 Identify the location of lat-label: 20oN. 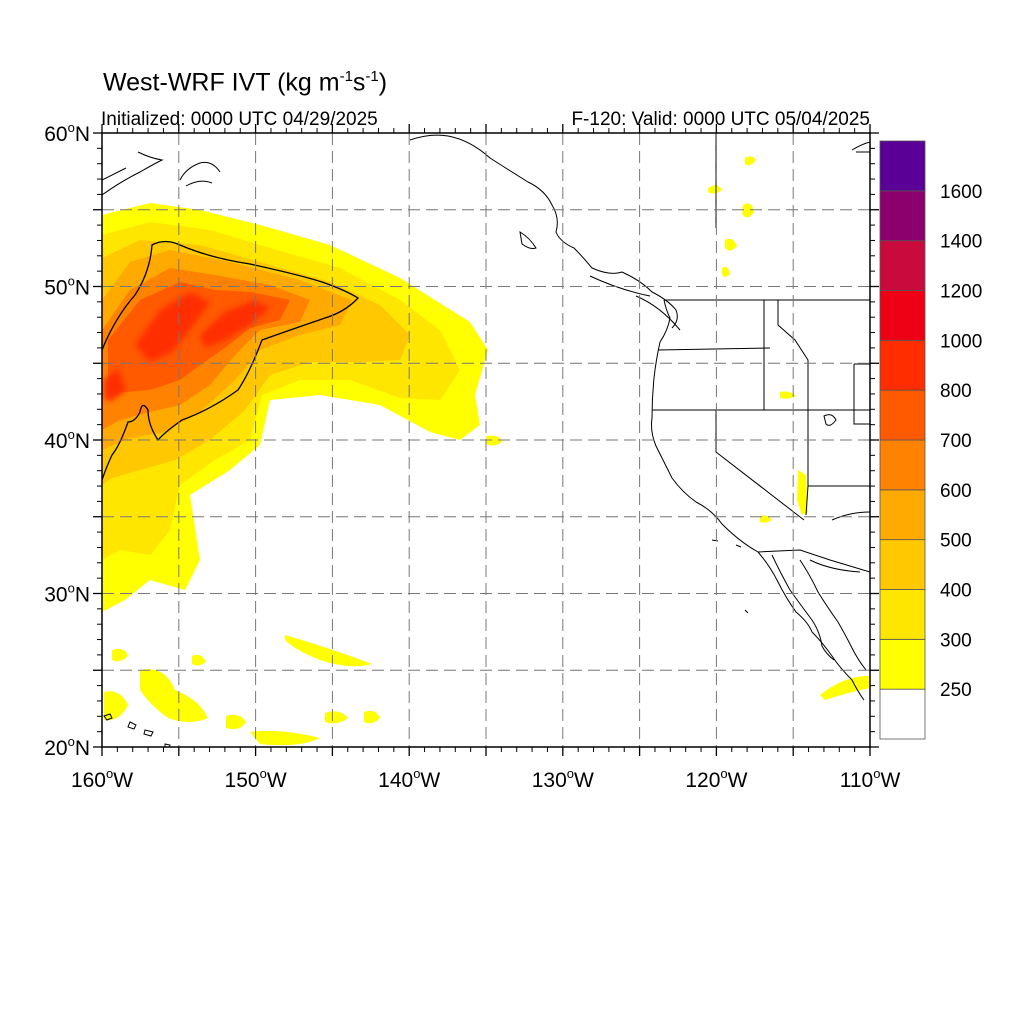
(67, 747).